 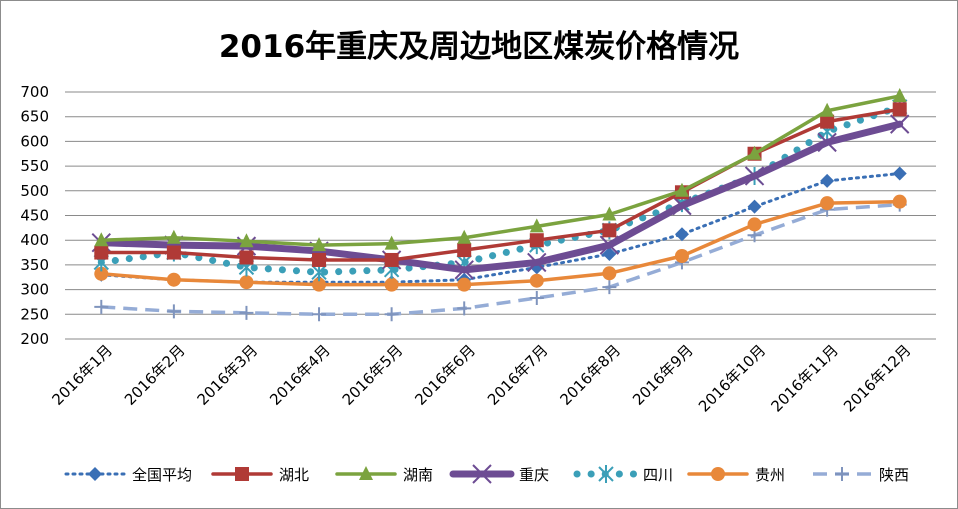 What do you see at coordinates (623, 474) in the screenshot?
I see `legend-item: 四川` at bounding box center [623, 474].